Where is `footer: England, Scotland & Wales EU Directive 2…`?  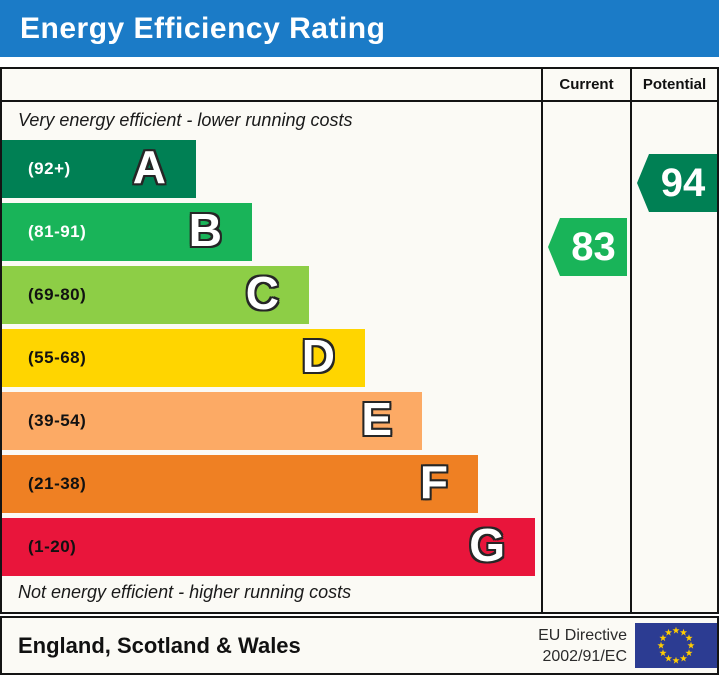 footer: England, Scotland & Wales EU Directive 2… is located at coordinates (359, 645).